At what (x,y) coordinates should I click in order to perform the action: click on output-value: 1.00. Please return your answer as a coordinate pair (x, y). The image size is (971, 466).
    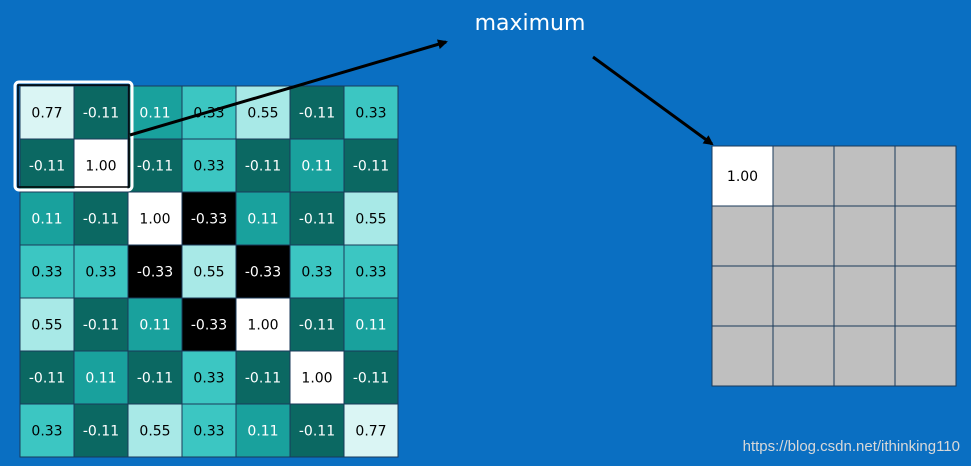
    Looking at the image, I should click on (742, 177).